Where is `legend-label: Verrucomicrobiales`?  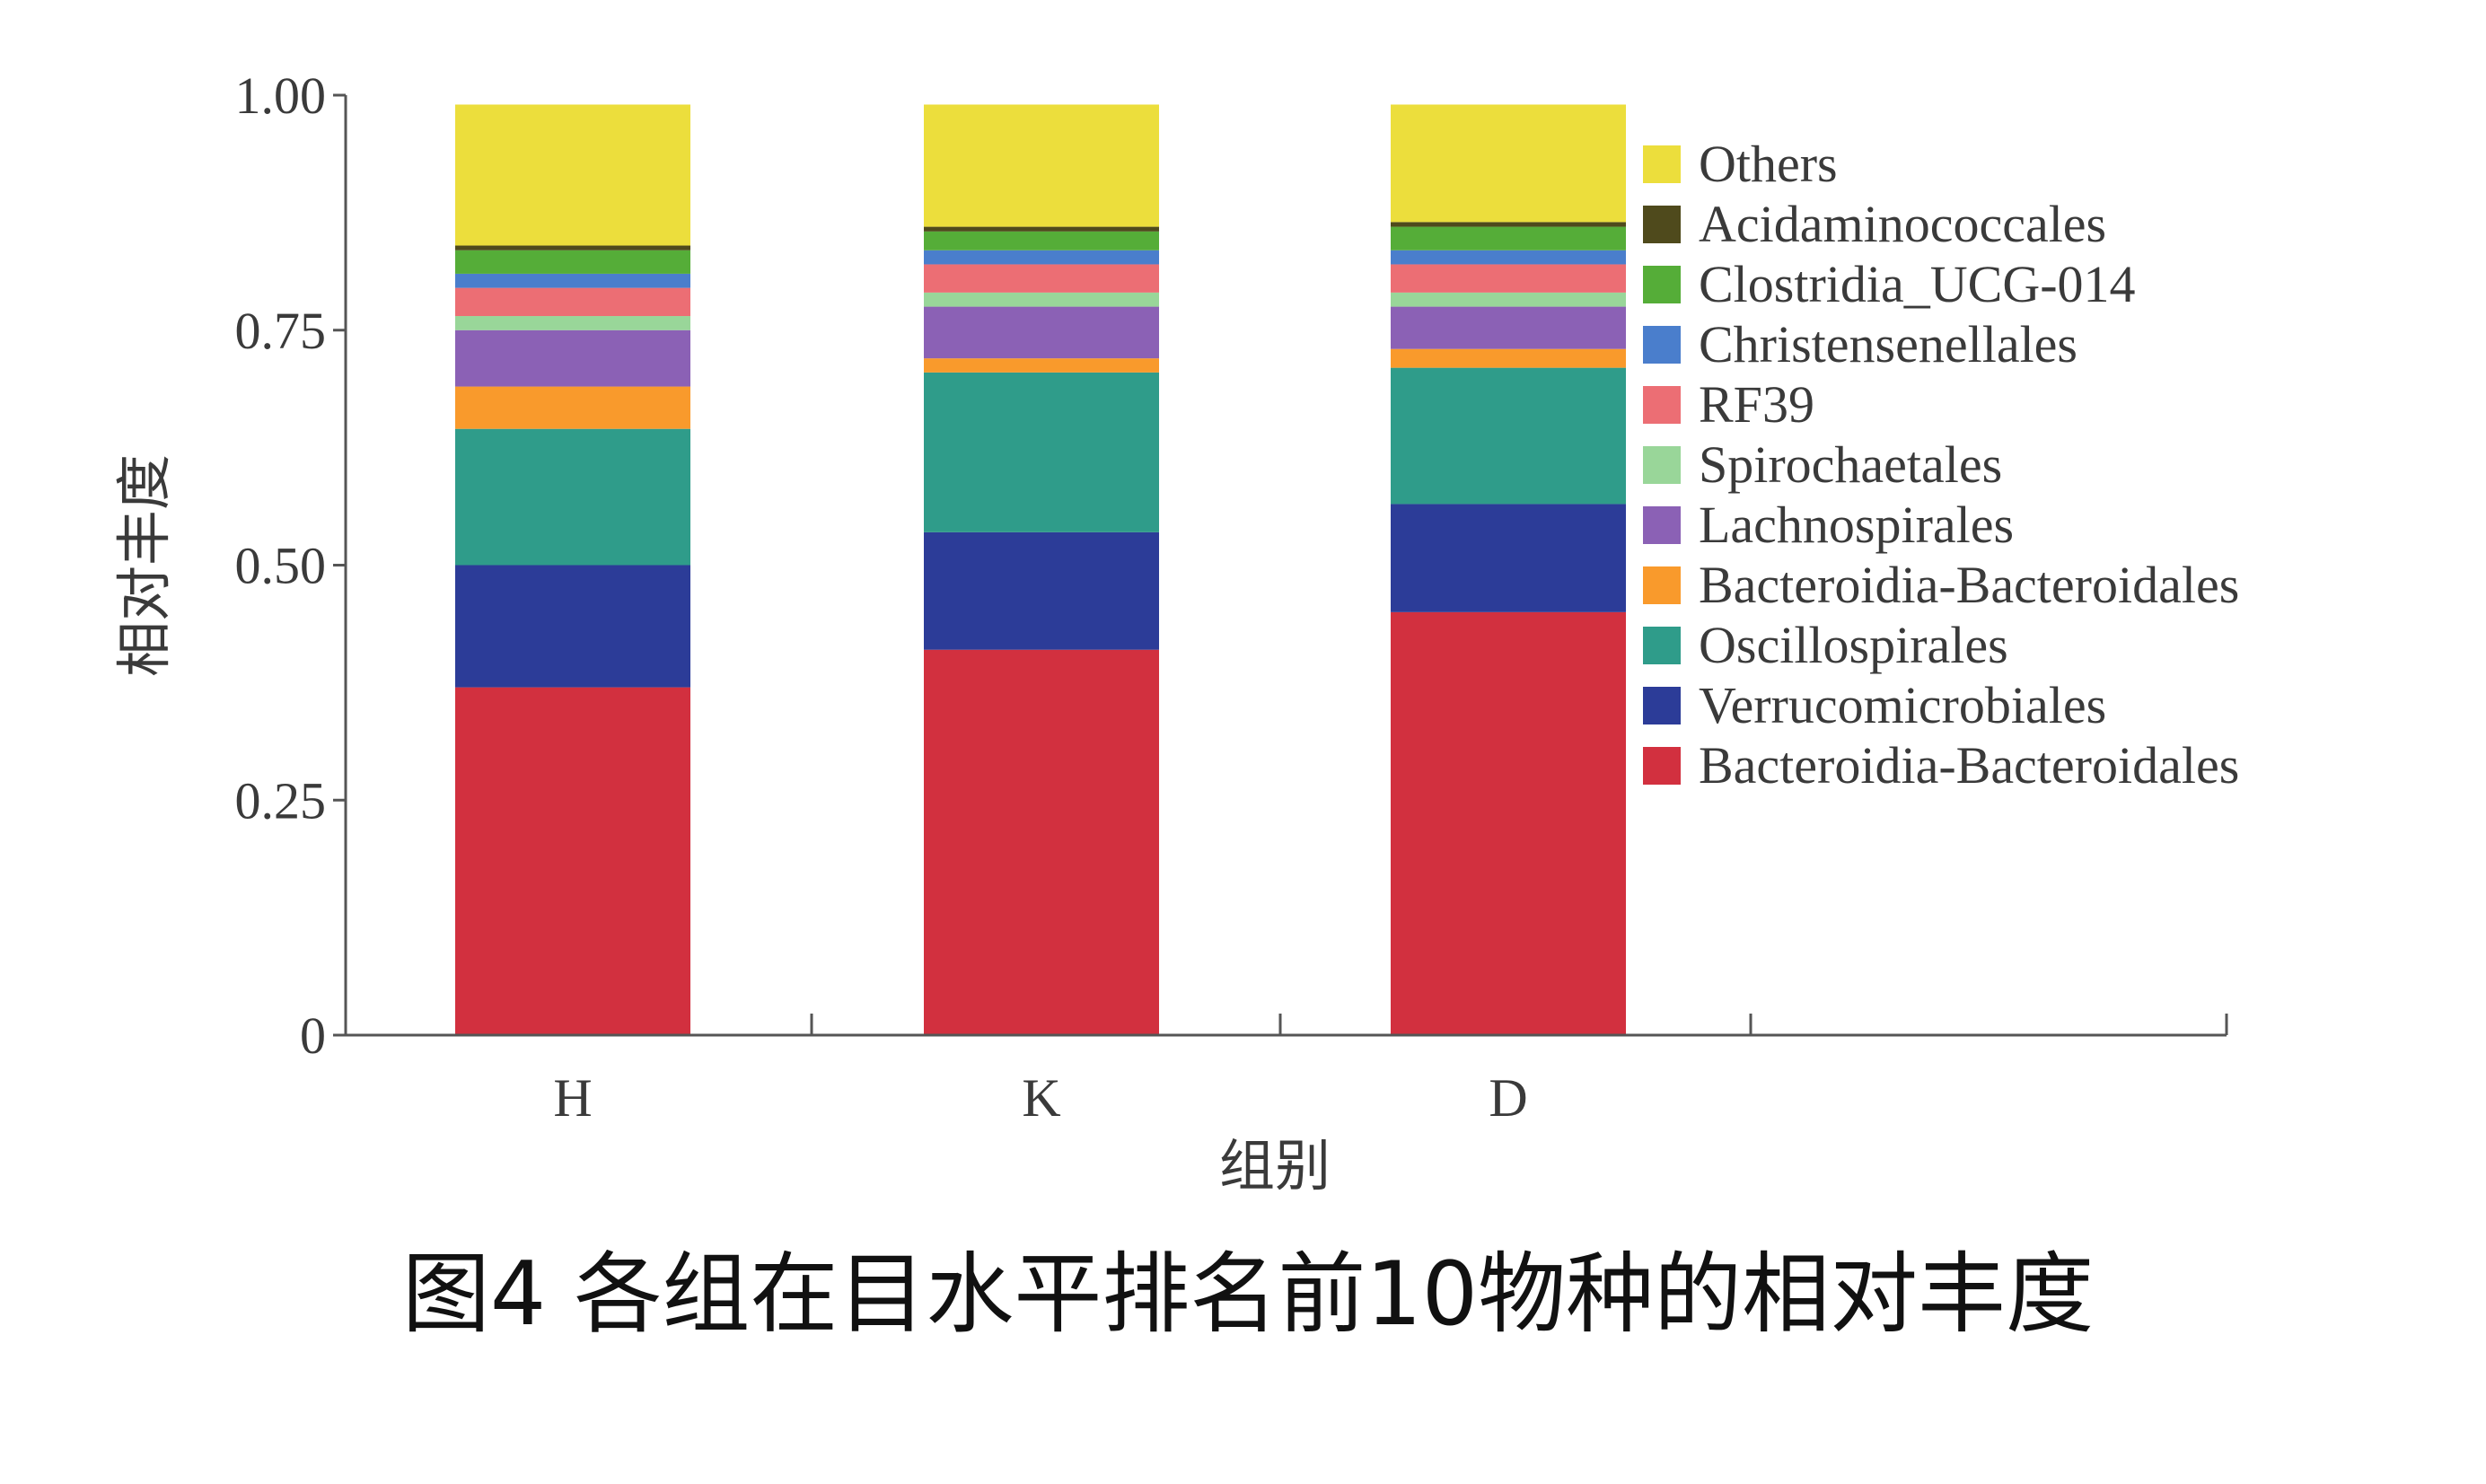
legend-label: Verrucomicrobiales is located at coordinates (1902, 705).